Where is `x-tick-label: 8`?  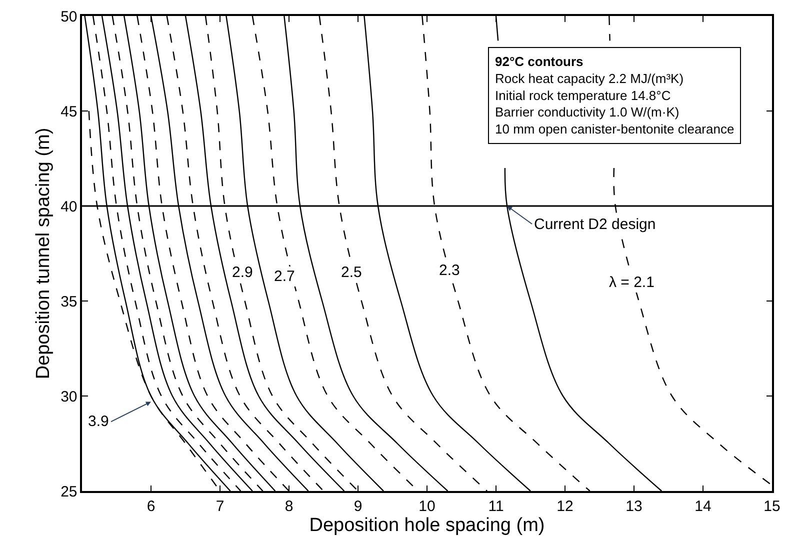 x-tick-label: 8 is located at coordinates (289, 506).